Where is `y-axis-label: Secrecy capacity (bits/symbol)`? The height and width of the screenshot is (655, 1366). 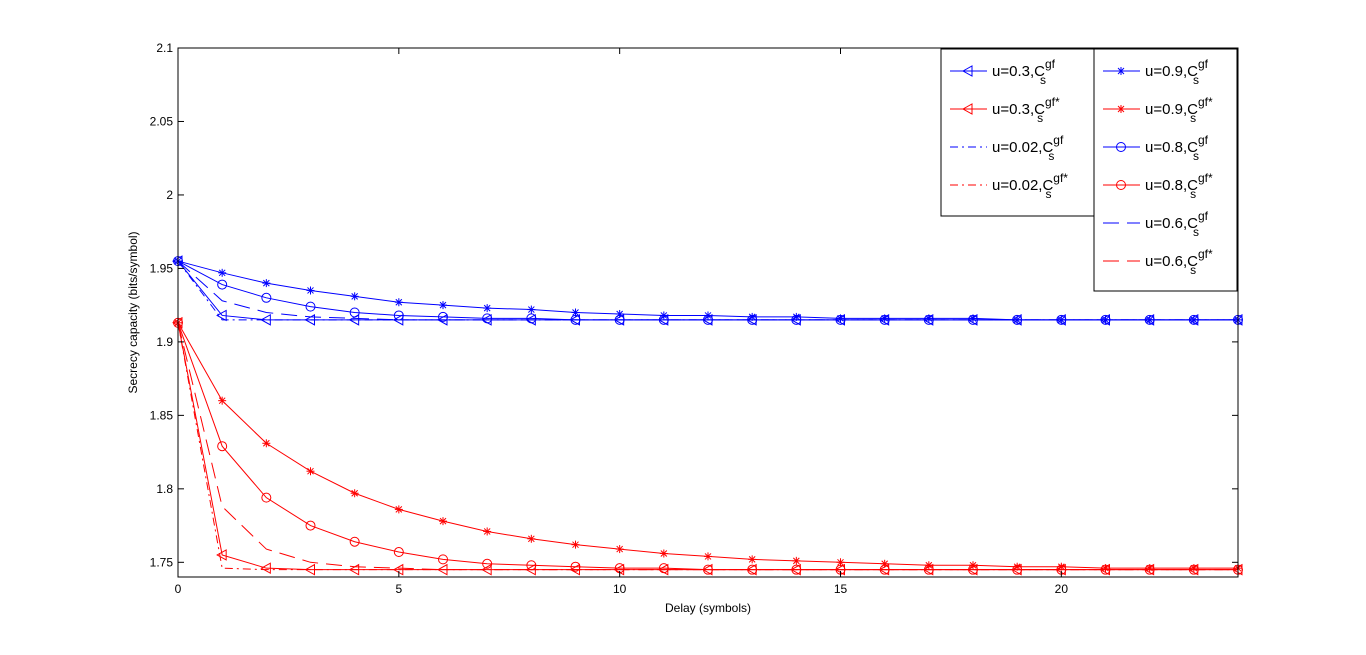
y-axis-label: Secrecy capacity (bits/symbol) is located at coordinates (133, 312).